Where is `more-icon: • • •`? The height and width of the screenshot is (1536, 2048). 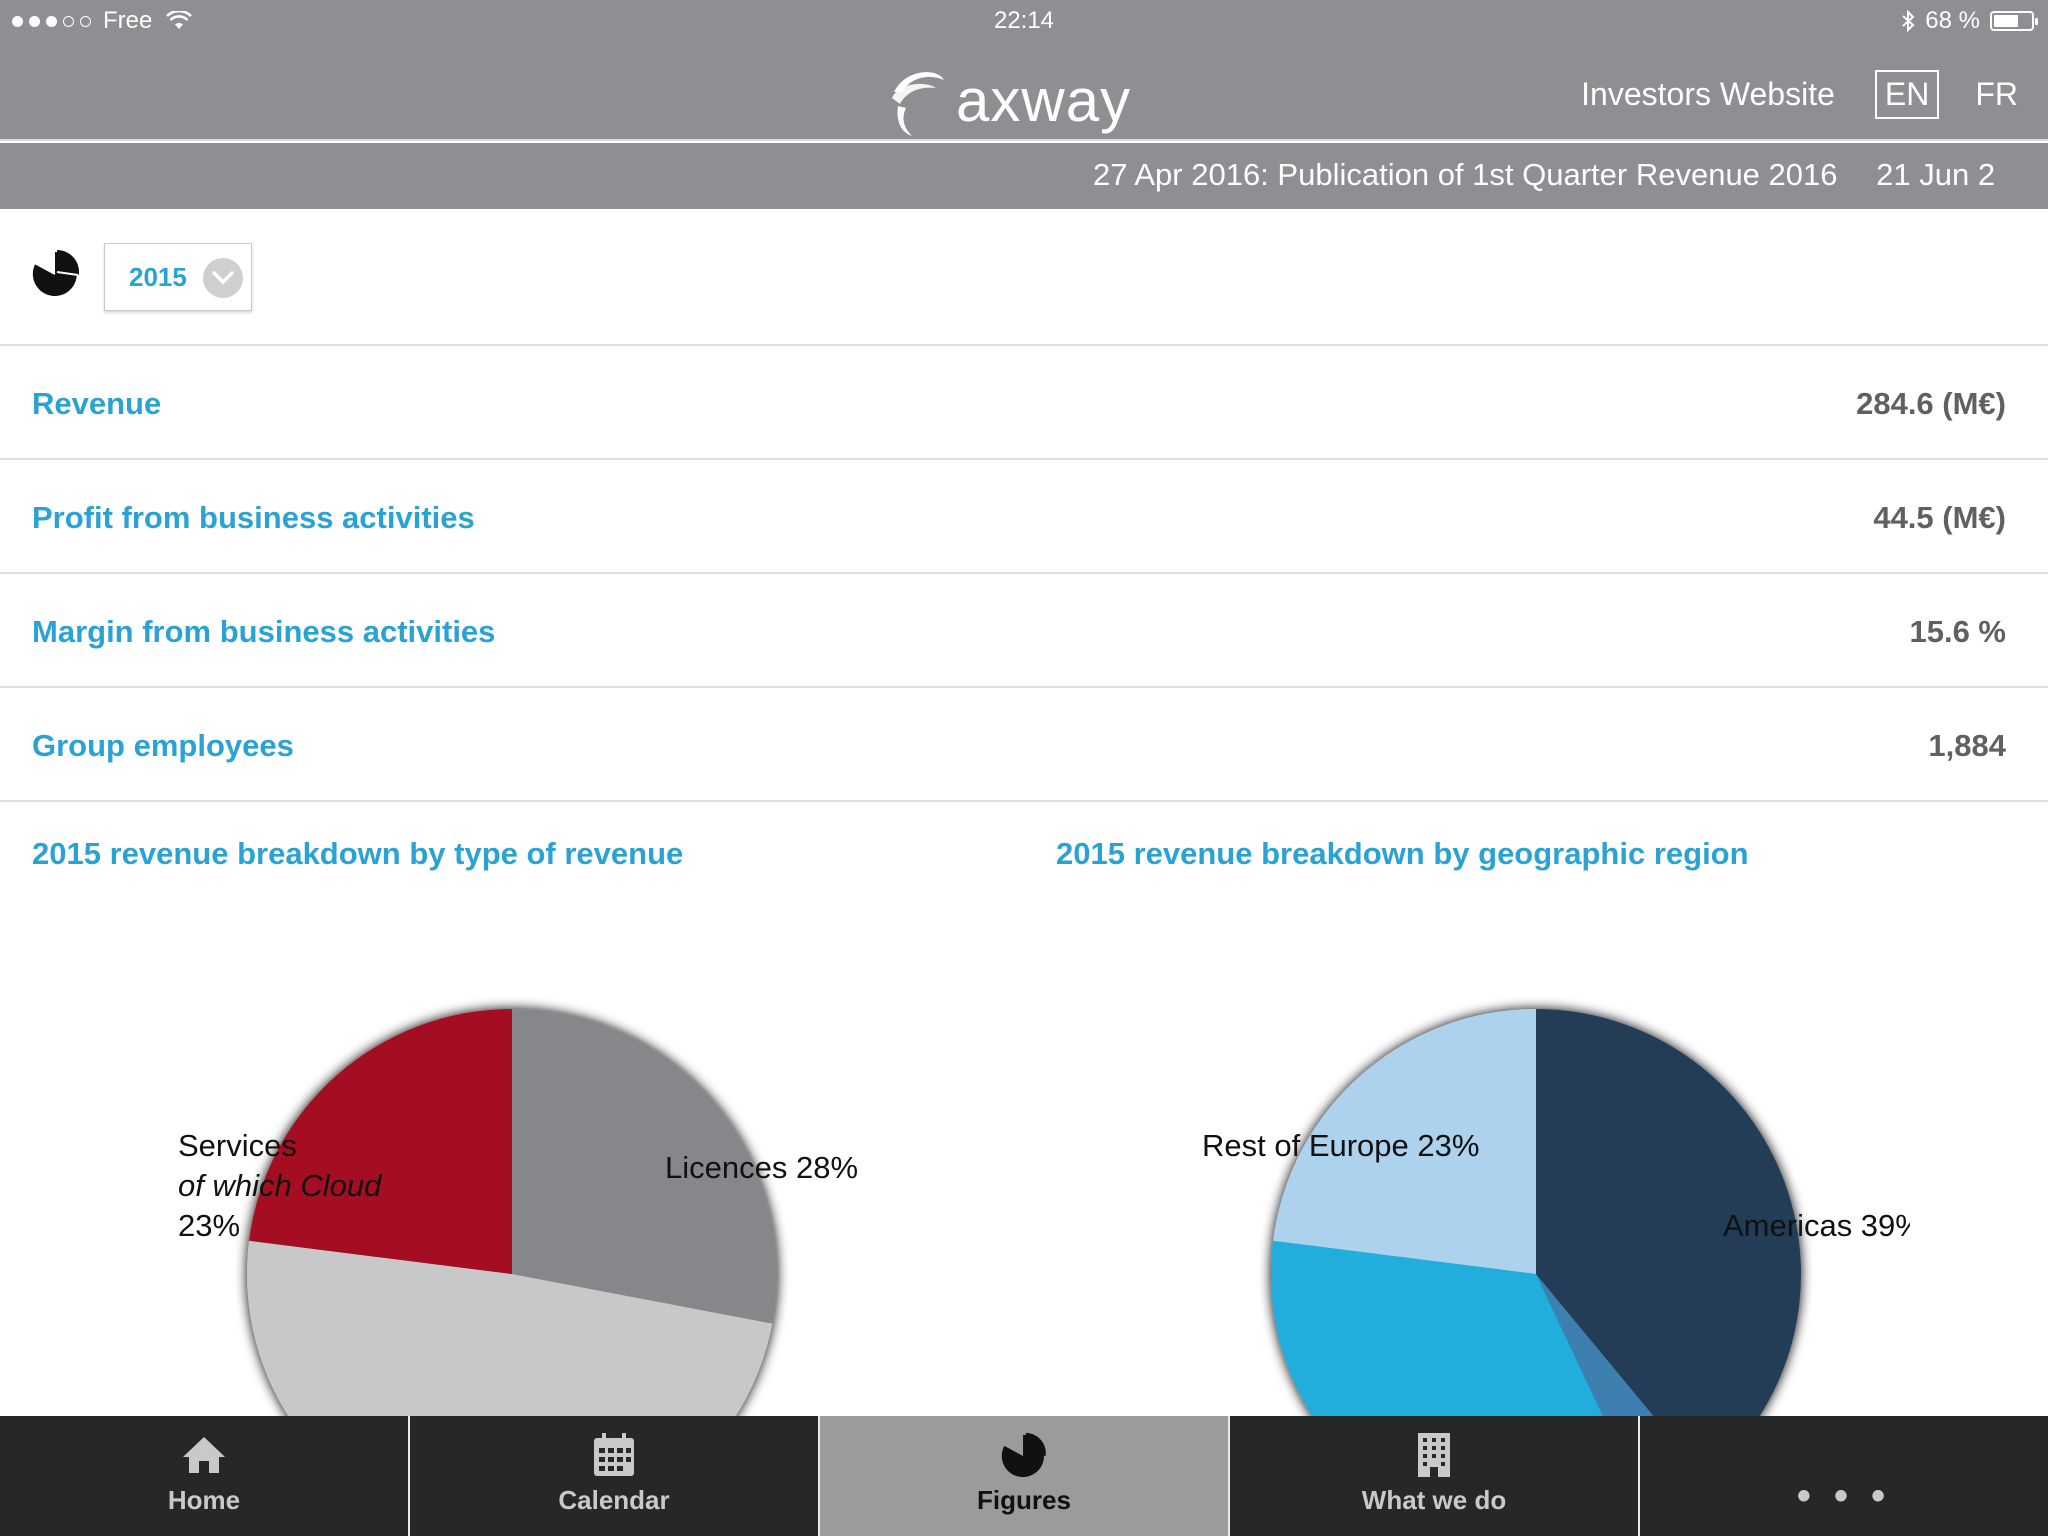 more-icon: • • • is located at coordinates (1844, 1496).